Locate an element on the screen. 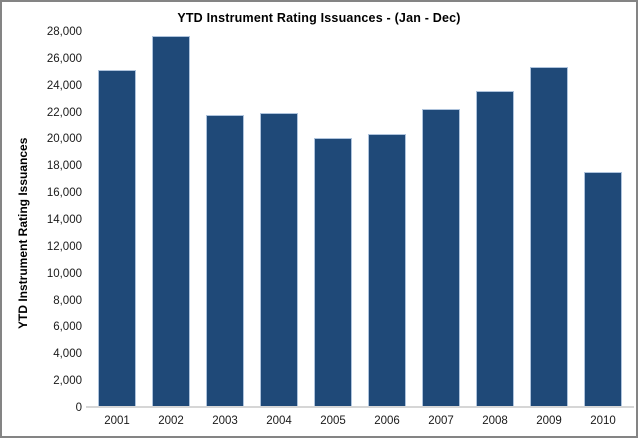  x-tick-label: 2007 is located at coordinates (441, 421).